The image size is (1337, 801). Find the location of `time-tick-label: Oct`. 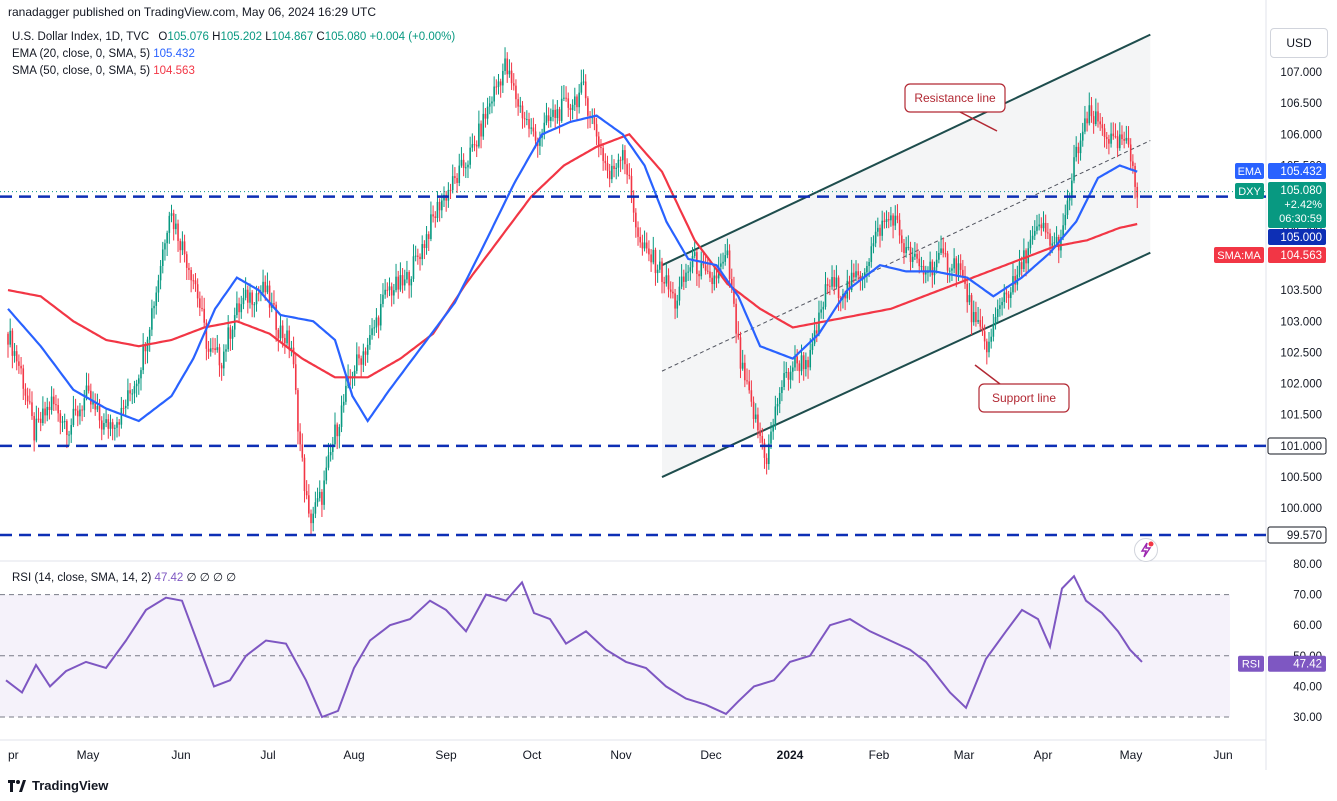

time-tick-label: Oct is located at coordinates (532, 755).